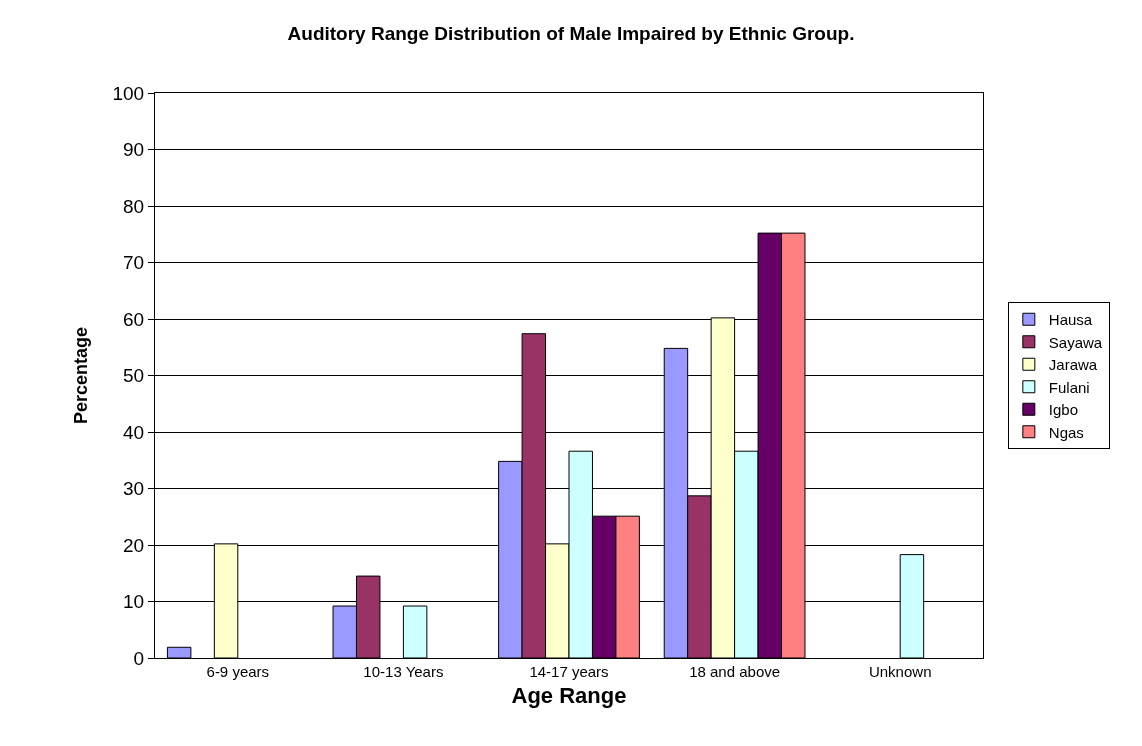  What do you see at coordinates (128, 93) in the screenshot?
I see `y-tick-label: 100` at bounding box center [128, 93].